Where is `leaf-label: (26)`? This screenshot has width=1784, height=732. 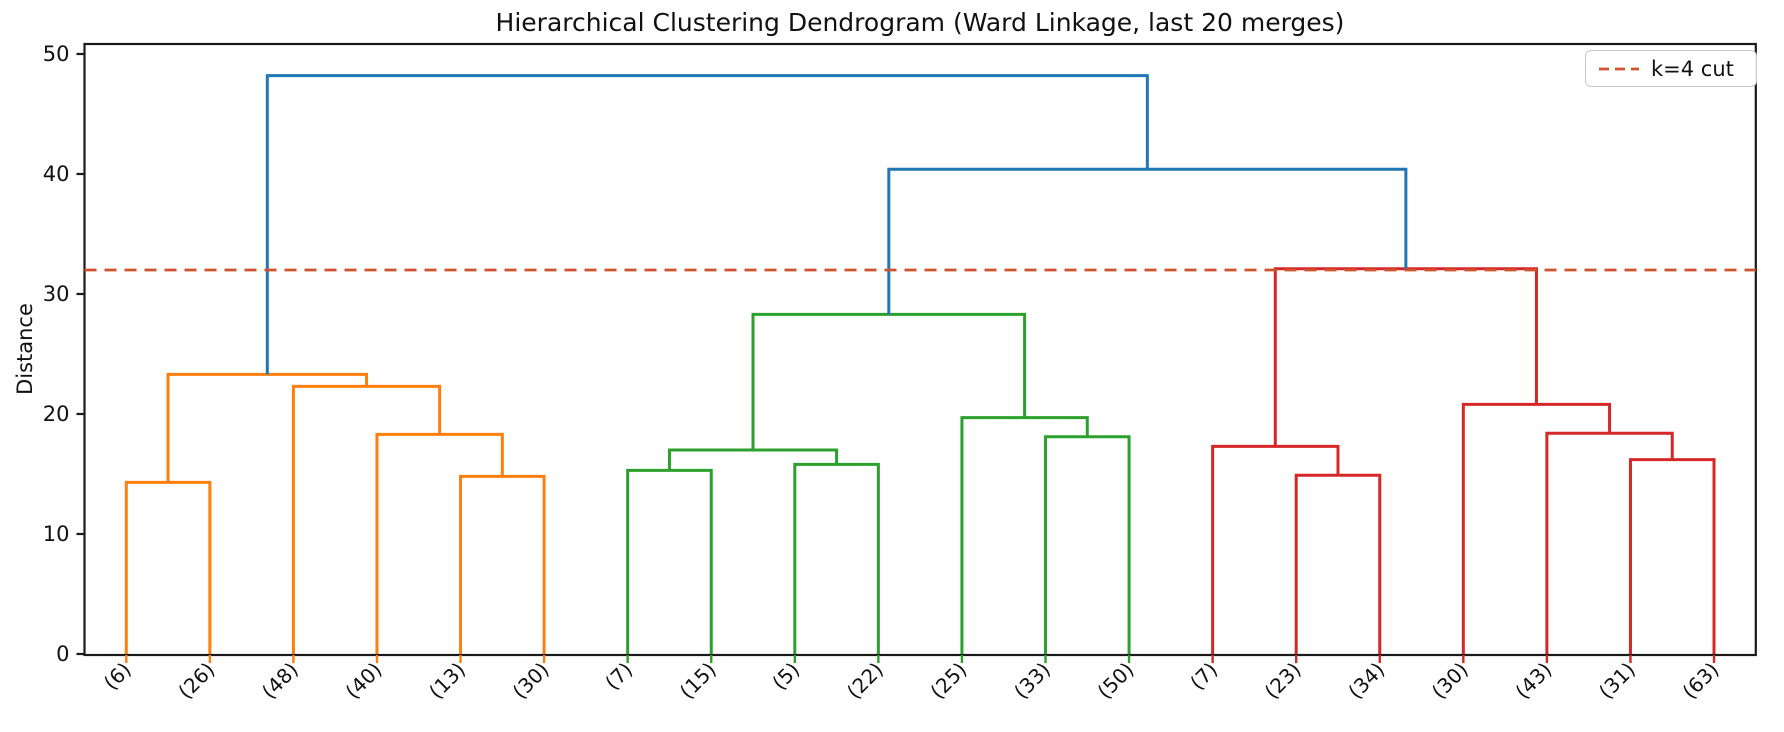 leaf-label: (26) is located at coordinates (196, 681).